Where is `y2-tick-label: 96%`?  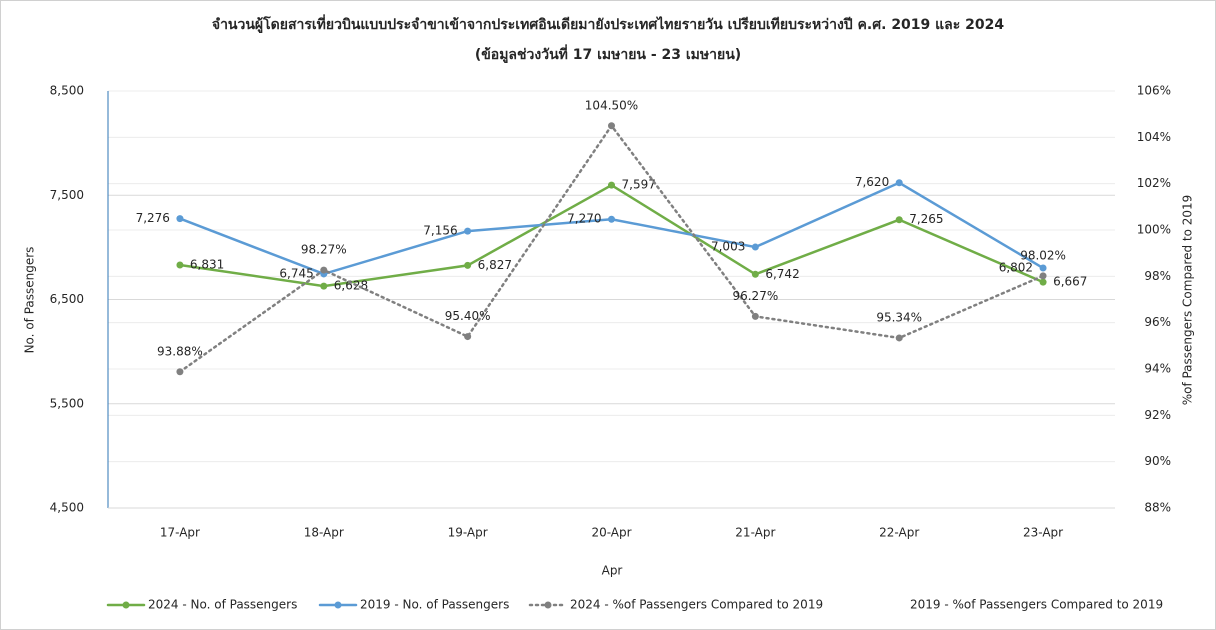 y2-tick-label: 96% is located at coordinates (1157, 322).